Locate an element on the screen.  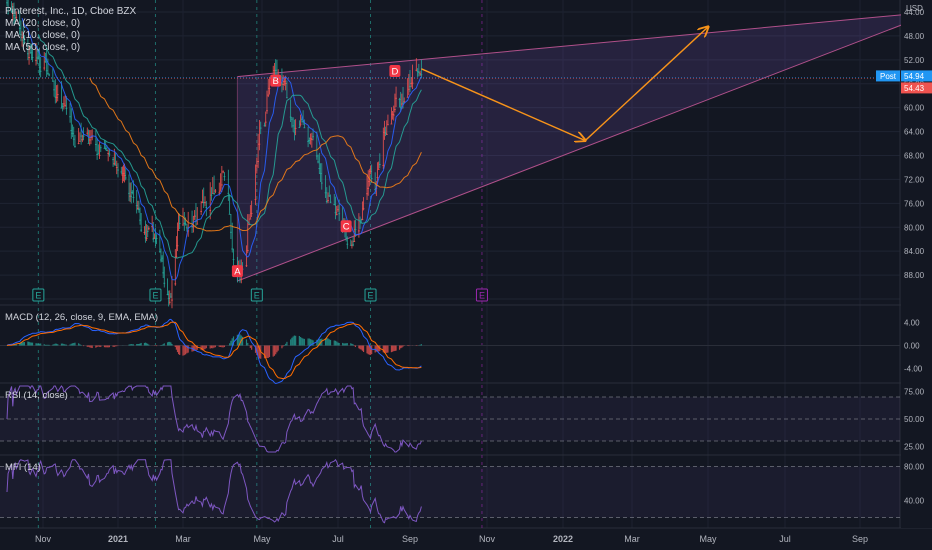
price-tick-label: 72.00 is located at coordinates (914, 179).